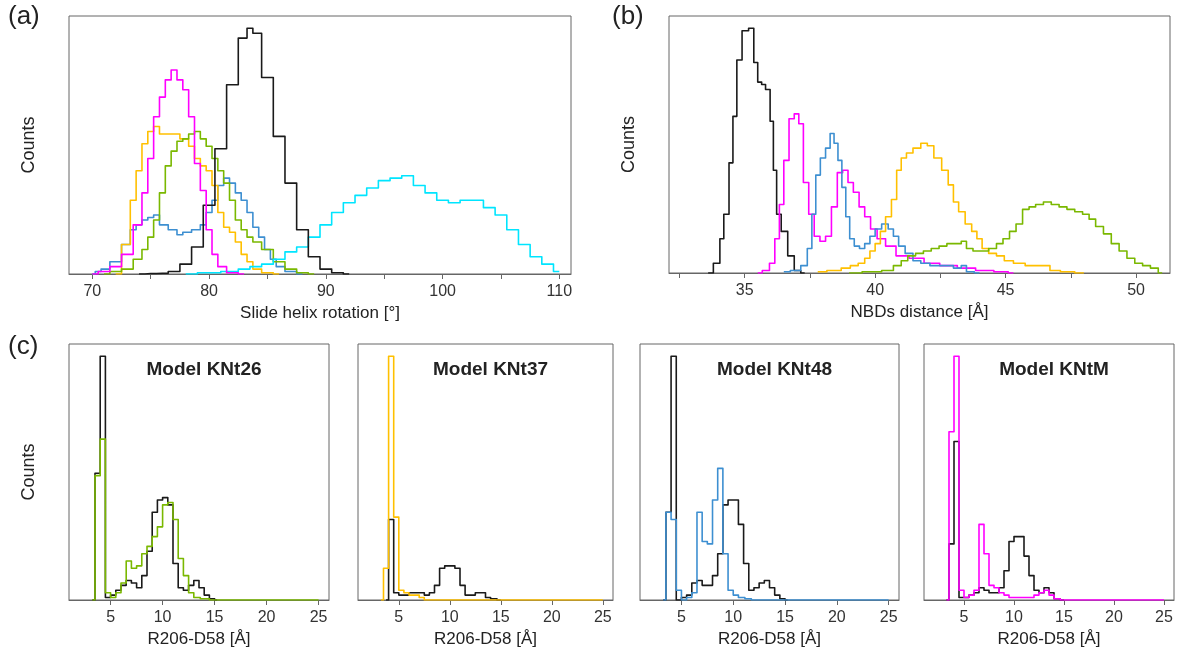 Image resolution: width=1178 pixels, height=656 pixels. Describe the element at coordinates (1005, 289) in the screenshot. I see `x-tick-label: 45` at that location.